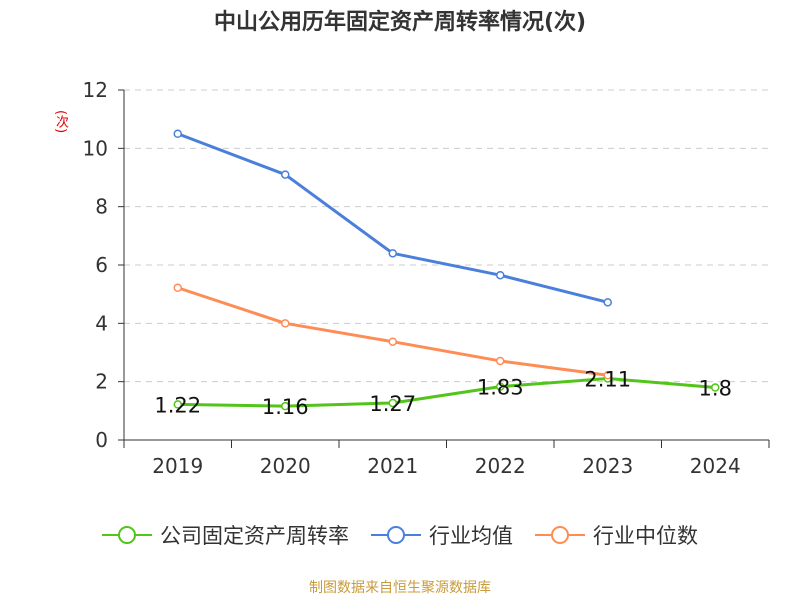 The height and width of the screenshot is (600, 800). I want to click on legend-label-industry-mean: 行业均值, so click(471, 536).